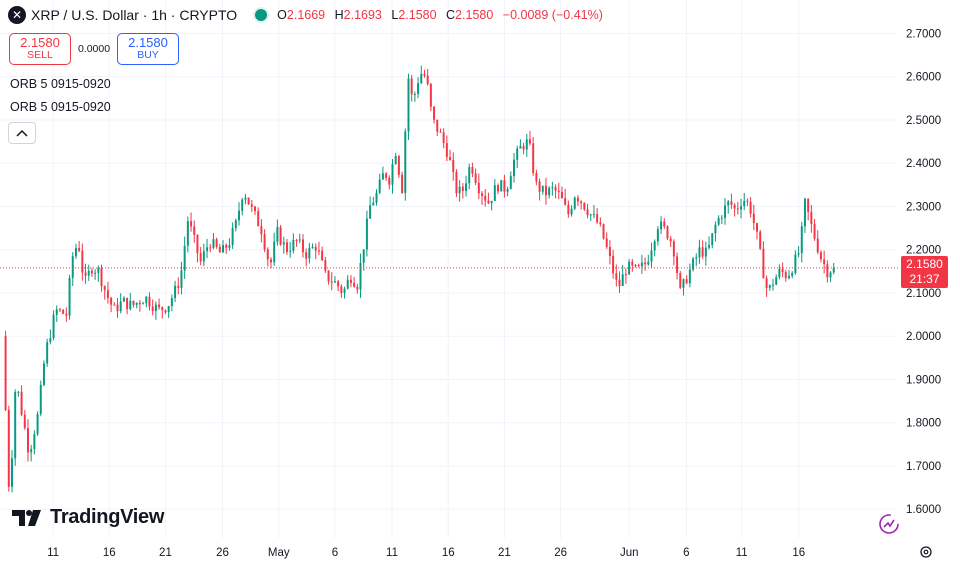 This screenshot has height=572, width=960. I want to click on buy-button: 2.1580 BUY, so click(148, 49).